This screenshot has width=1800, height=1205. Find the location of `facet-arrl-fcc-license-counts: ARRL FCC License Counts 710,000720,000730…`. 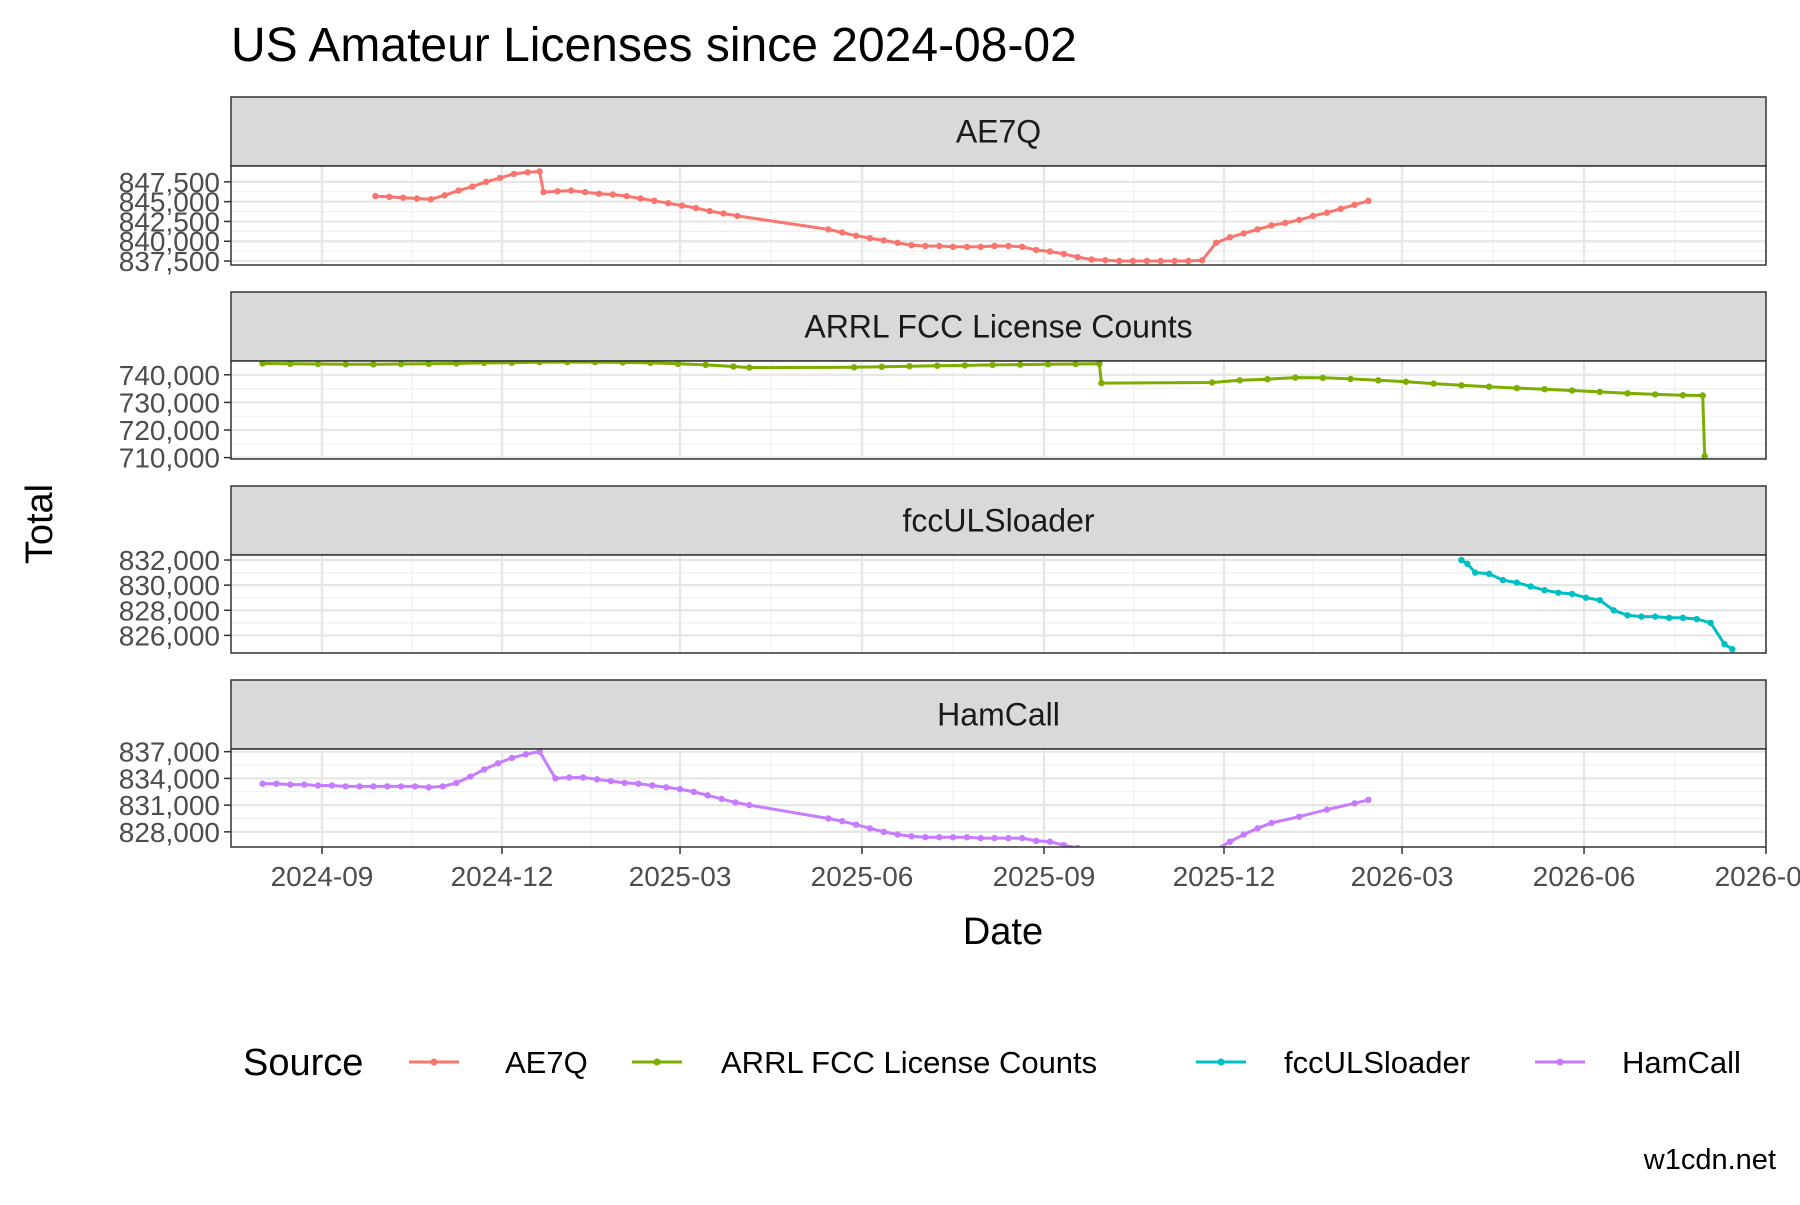

facet-arrl-fcc-license-counts: ARRL FCC License Counts 710,000720,000730… is located at coordinates (943, 382).